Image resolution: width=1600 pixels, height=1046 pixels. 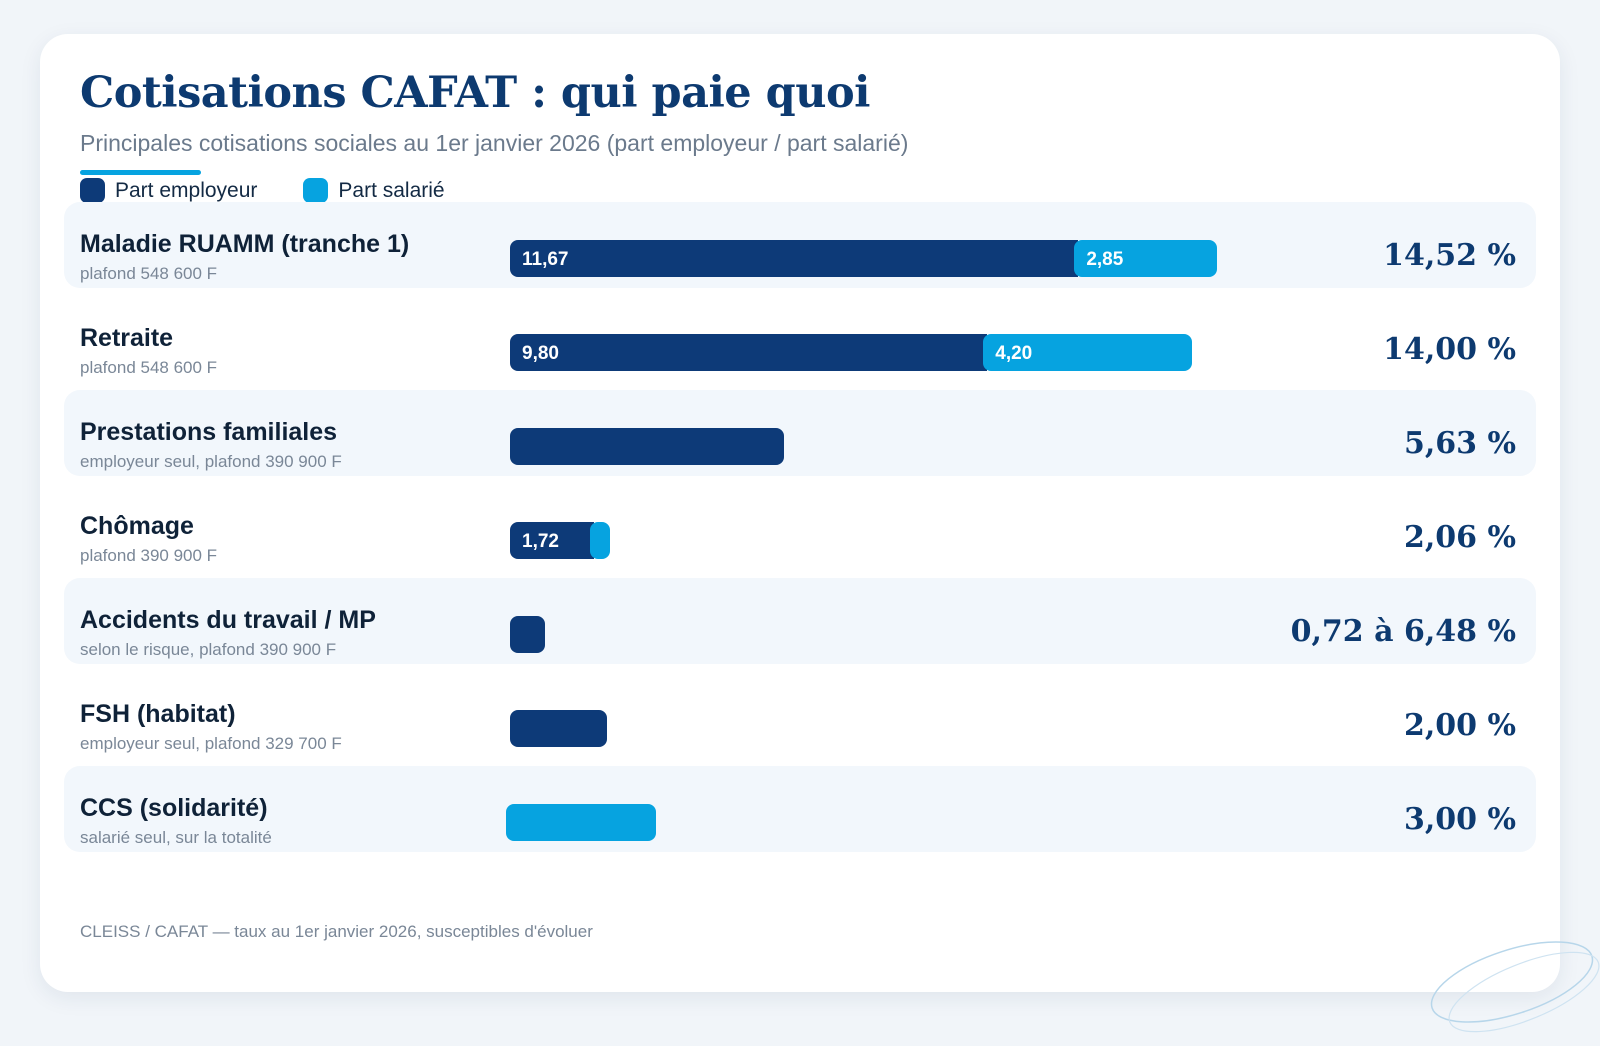 I want to click on category-label: Prestations familiales, so click(x=209, y=432).